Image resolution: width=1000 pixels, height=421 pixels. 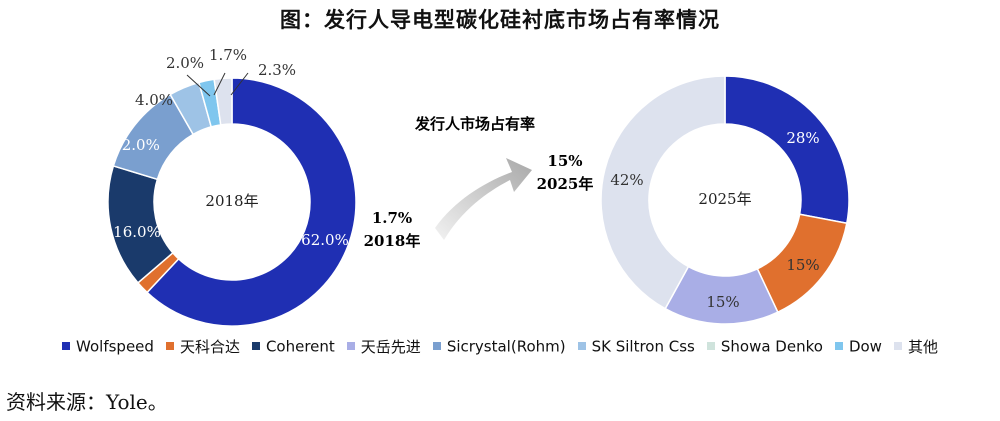 What do you see at coordinates (231, 201) in the screenshot?
I see `center-label-2018: 2018年` at bounding box center [231, 201].